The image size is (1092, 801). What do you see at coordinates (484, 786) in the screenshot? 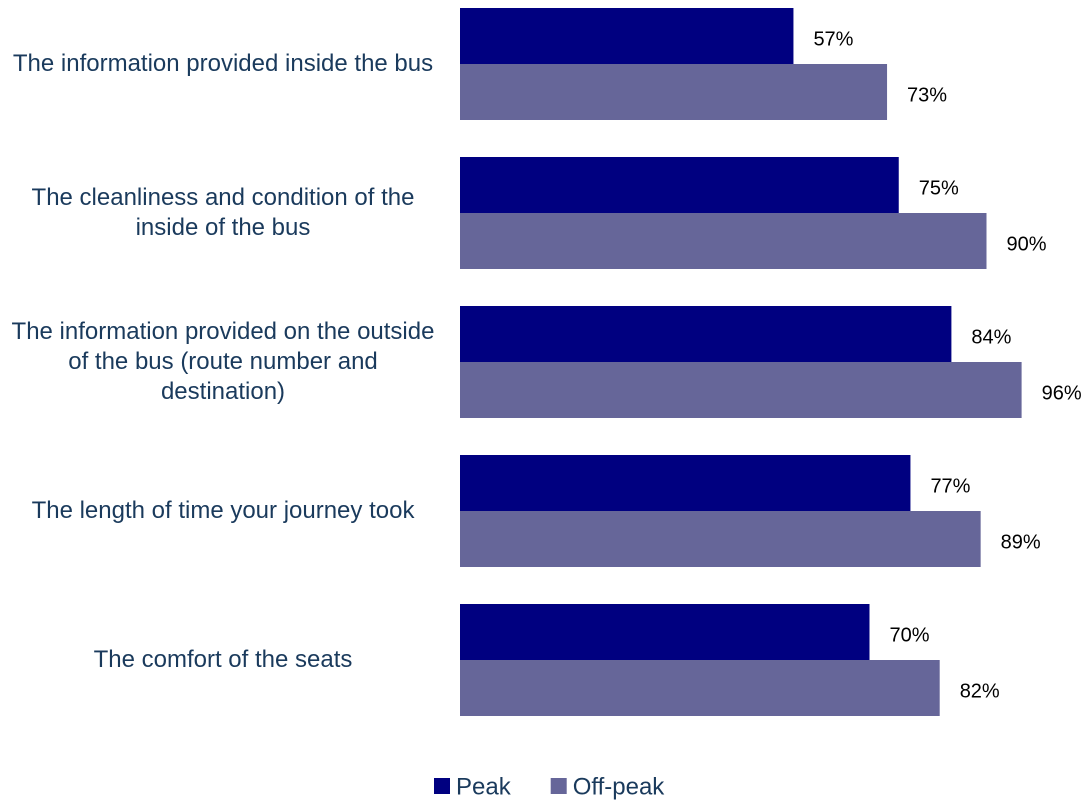
I see `legend-label: Peak` at bounding box center [484, 786].